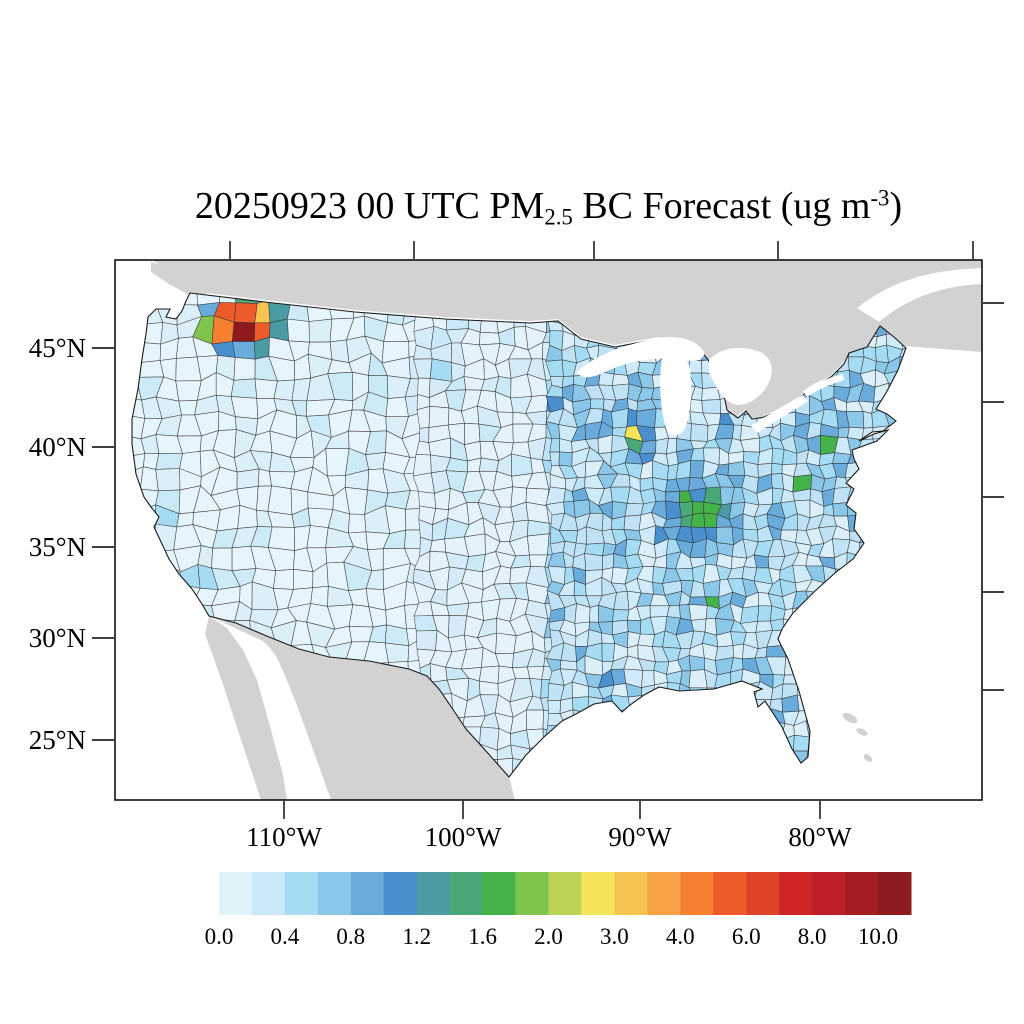 The width and height of the screenshot is (1024, 1024). Describe the element at coordinates (676, 394) in the screenshot. I see `lake-michigan` at that location.